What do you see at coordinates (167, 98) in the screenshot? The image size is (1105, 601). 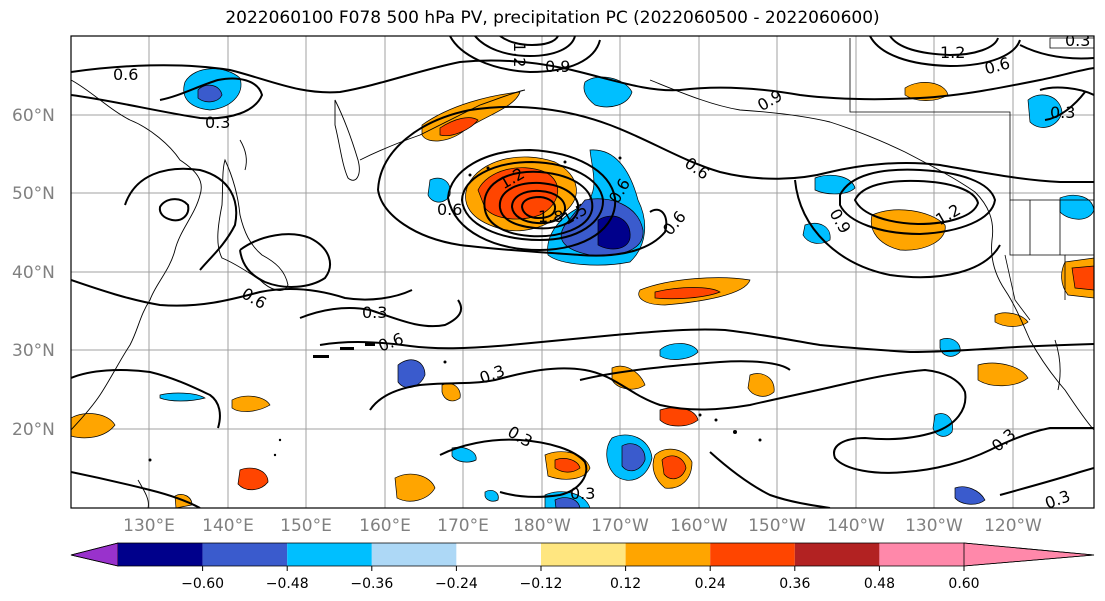 I see `pv-contour-0.3-nw` at bounding box center [167, 98].